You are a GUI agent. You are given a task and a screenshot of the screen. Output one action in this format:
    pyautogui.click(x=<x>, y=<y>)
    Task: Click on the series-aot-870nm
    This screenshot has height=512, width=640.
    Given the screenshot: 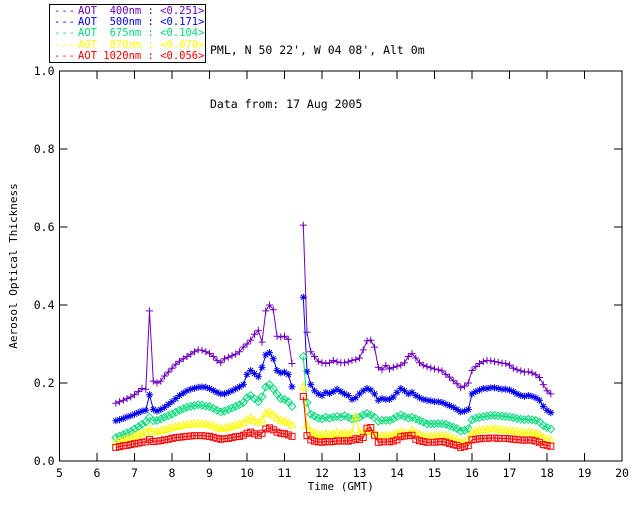 What is the action you would take?
    pyautogui.click(x=333, y=414)
    